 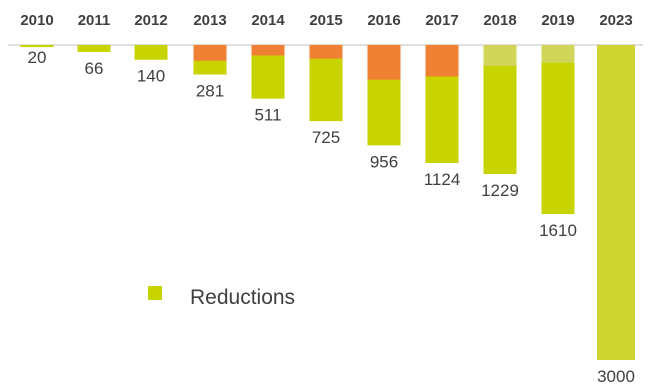 What do you see at coordinates (94, 68) in the screenshot?
I see `value-label-2011: 66` at bounding box center [94, 68].